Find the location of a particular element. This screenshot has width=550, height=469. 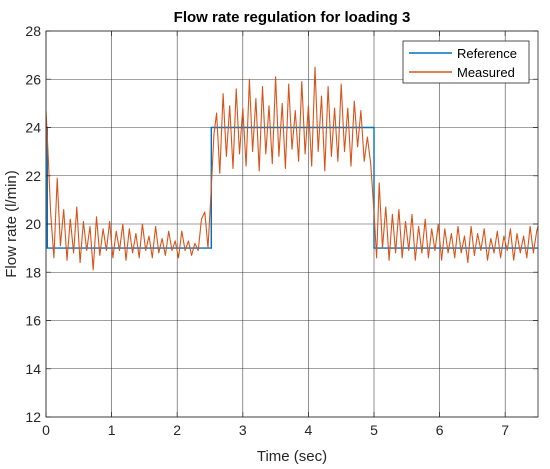

y-tick-label: 22 is located at coordinates (33, 176).